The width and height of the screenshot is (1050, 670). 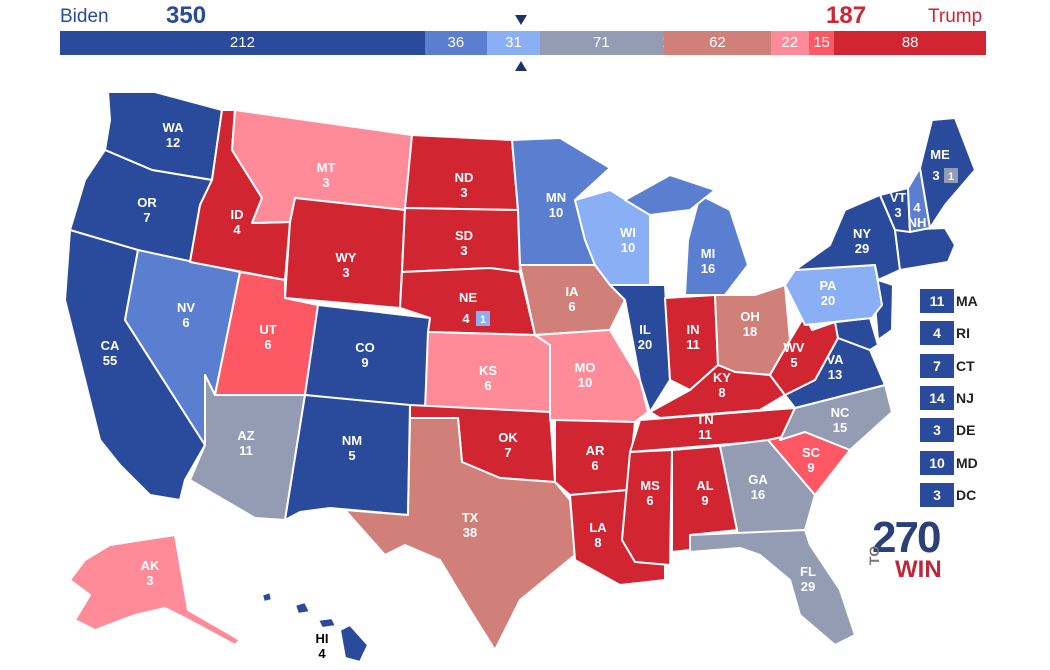 What do you see at coordinates (267, 329) in the screenshot?
I see `state-ut-label: UT` at bounding box center [267, 329].